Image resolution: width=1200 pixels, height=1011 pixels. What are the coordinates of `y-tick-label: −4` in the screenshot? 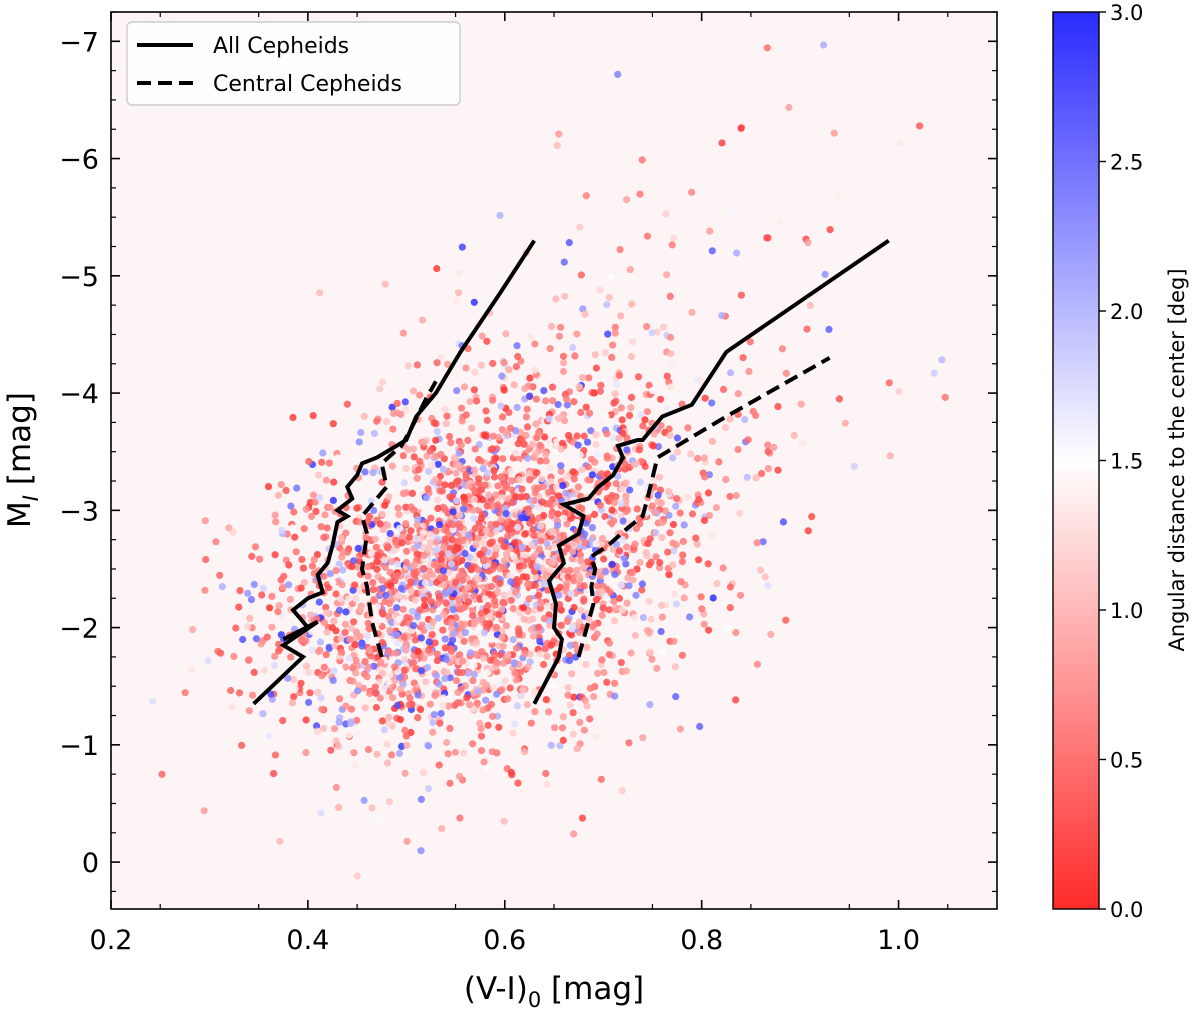 It's located at (79, 394).